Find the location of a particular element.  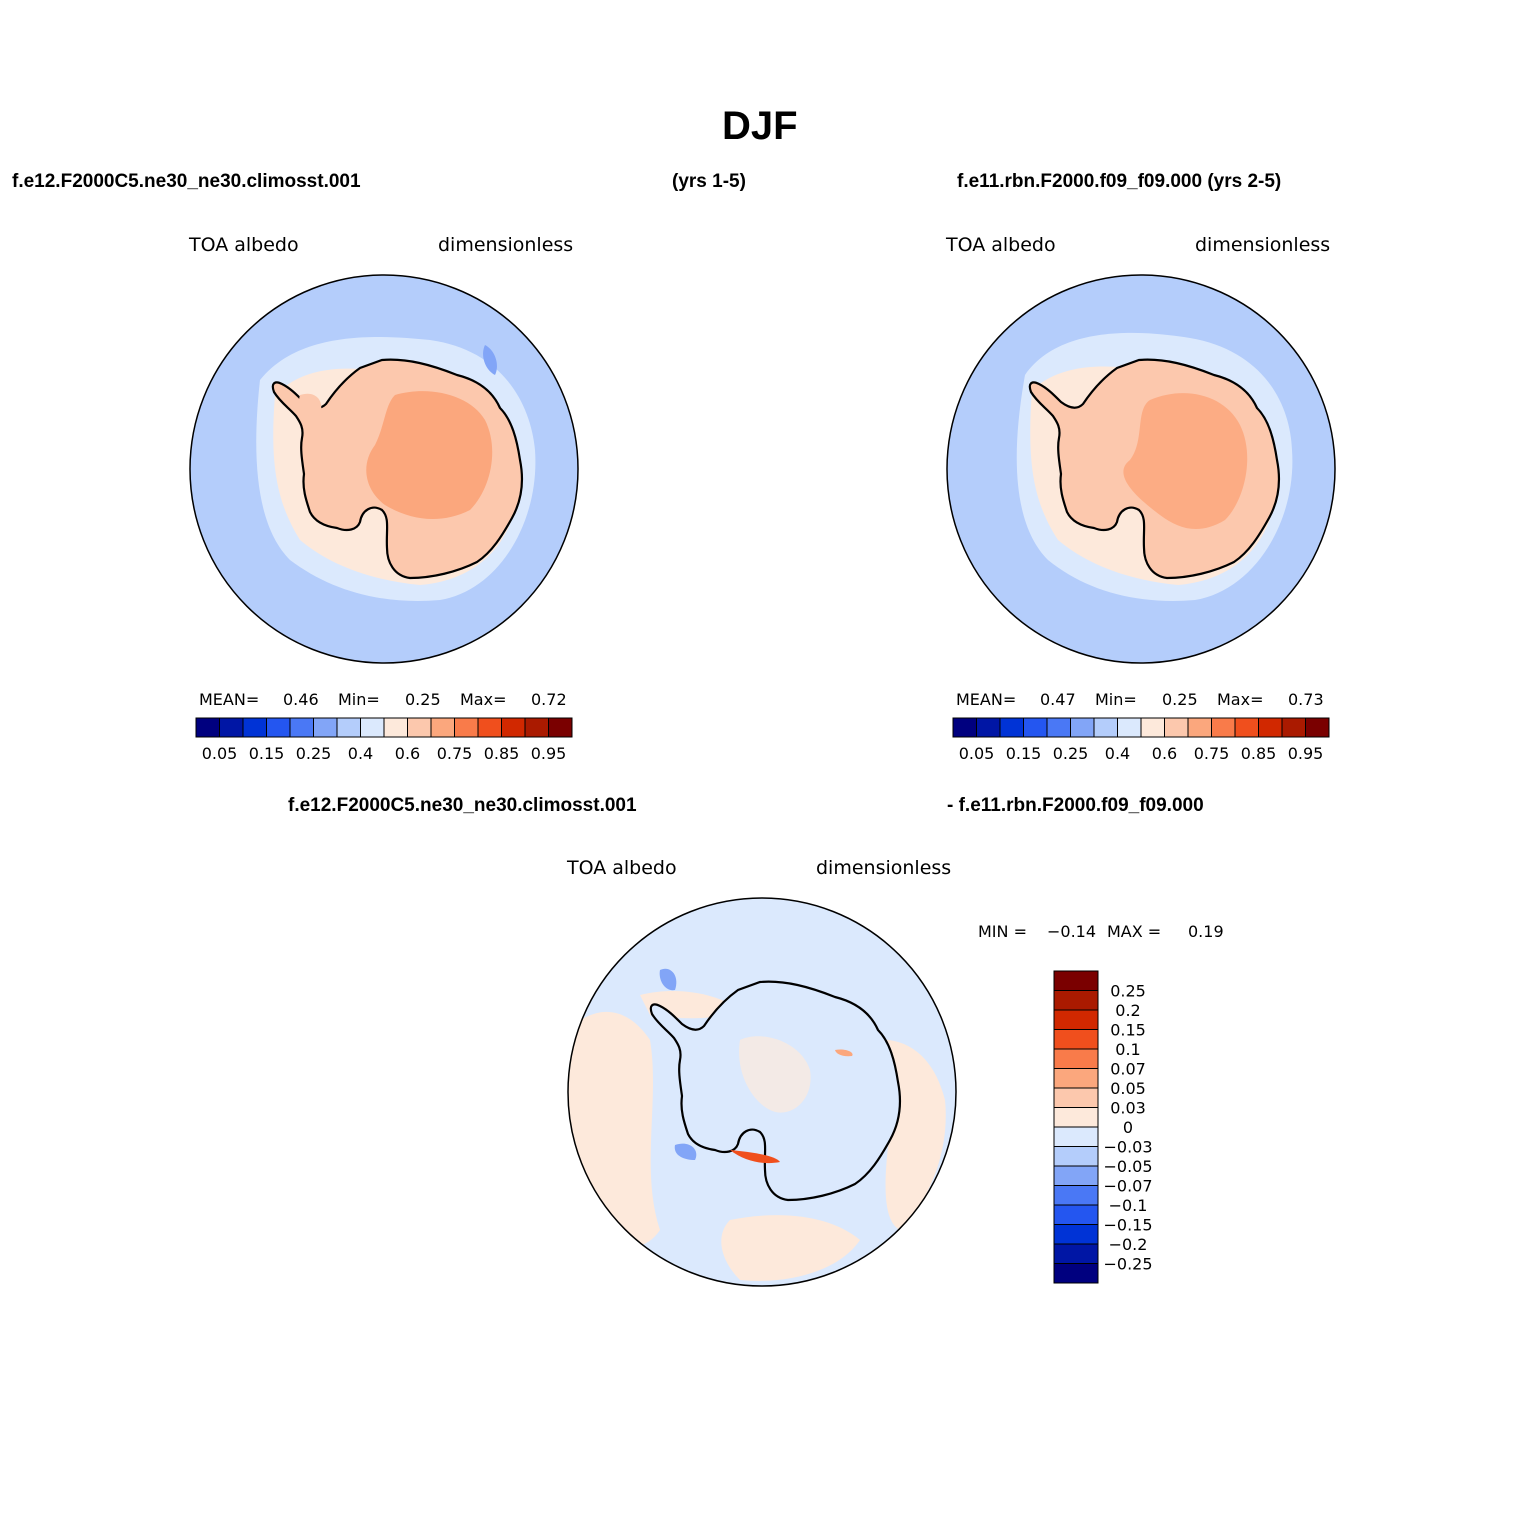

panel1-max: 0.72 is located at coordinates (549, 699).